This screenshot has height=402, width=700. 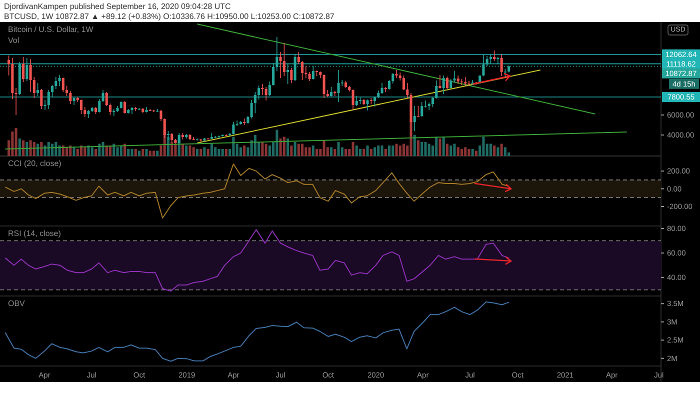 I want to click on annotation: Bitcoin / U.S. Dollar, 1W, so click(x=51, y=29).